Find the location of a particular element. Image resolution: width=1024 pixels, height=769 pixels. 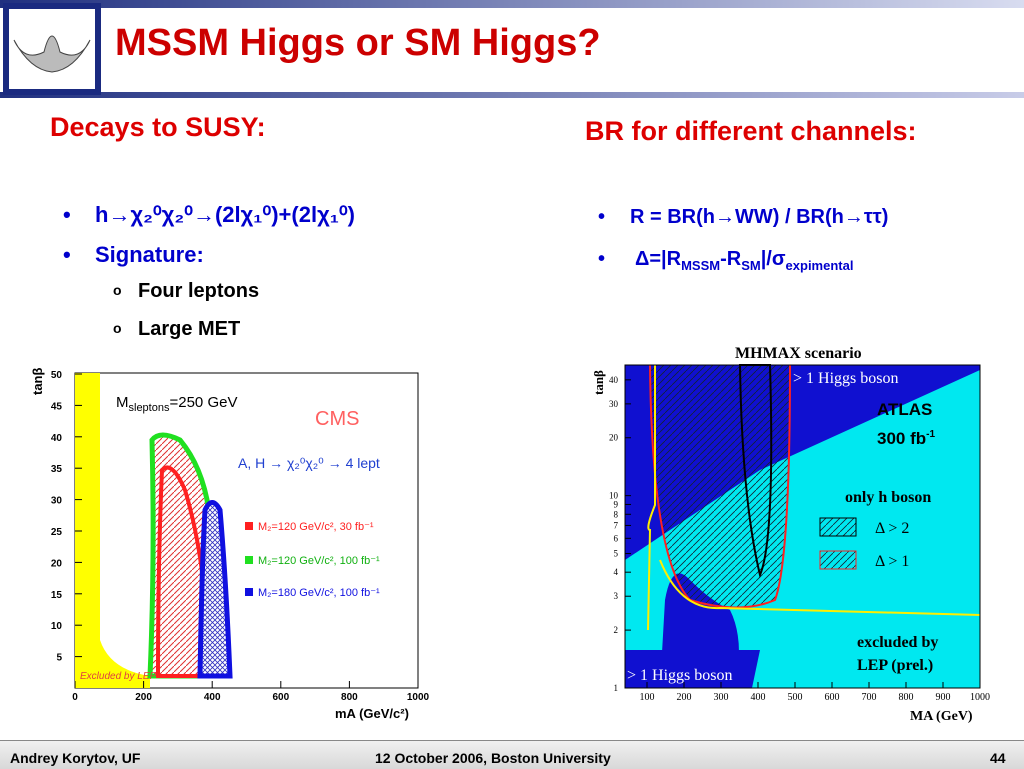

bullet-text: Δ=|RMSSM-RSM|/σexpimental is located at coordinates (744, 260).